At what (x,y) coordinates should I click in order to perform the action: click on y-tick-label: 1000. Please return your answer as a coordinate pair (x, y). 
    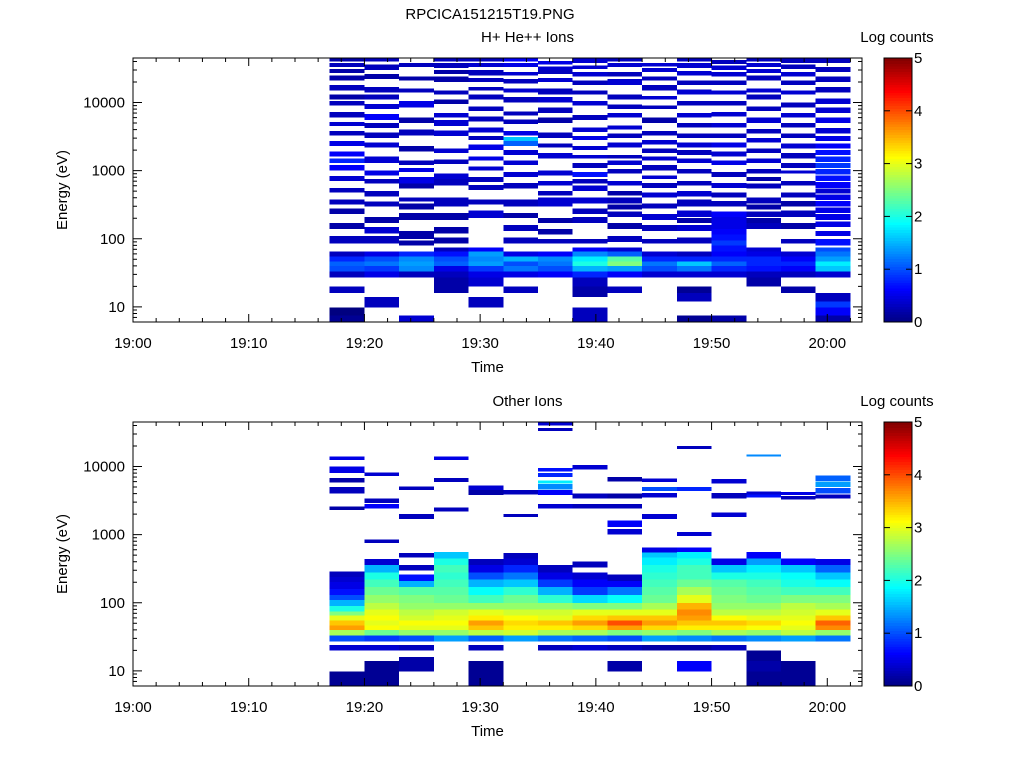
    Looking at the image, I should click on (108, 535).